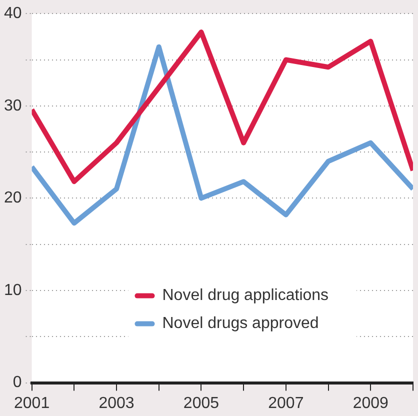 Image resolution: width=418 pixels, height=416 pixels. Describe the element at coordinates (116, 403) in the screenshot. I see `x-tick-label: 2003` at that location.